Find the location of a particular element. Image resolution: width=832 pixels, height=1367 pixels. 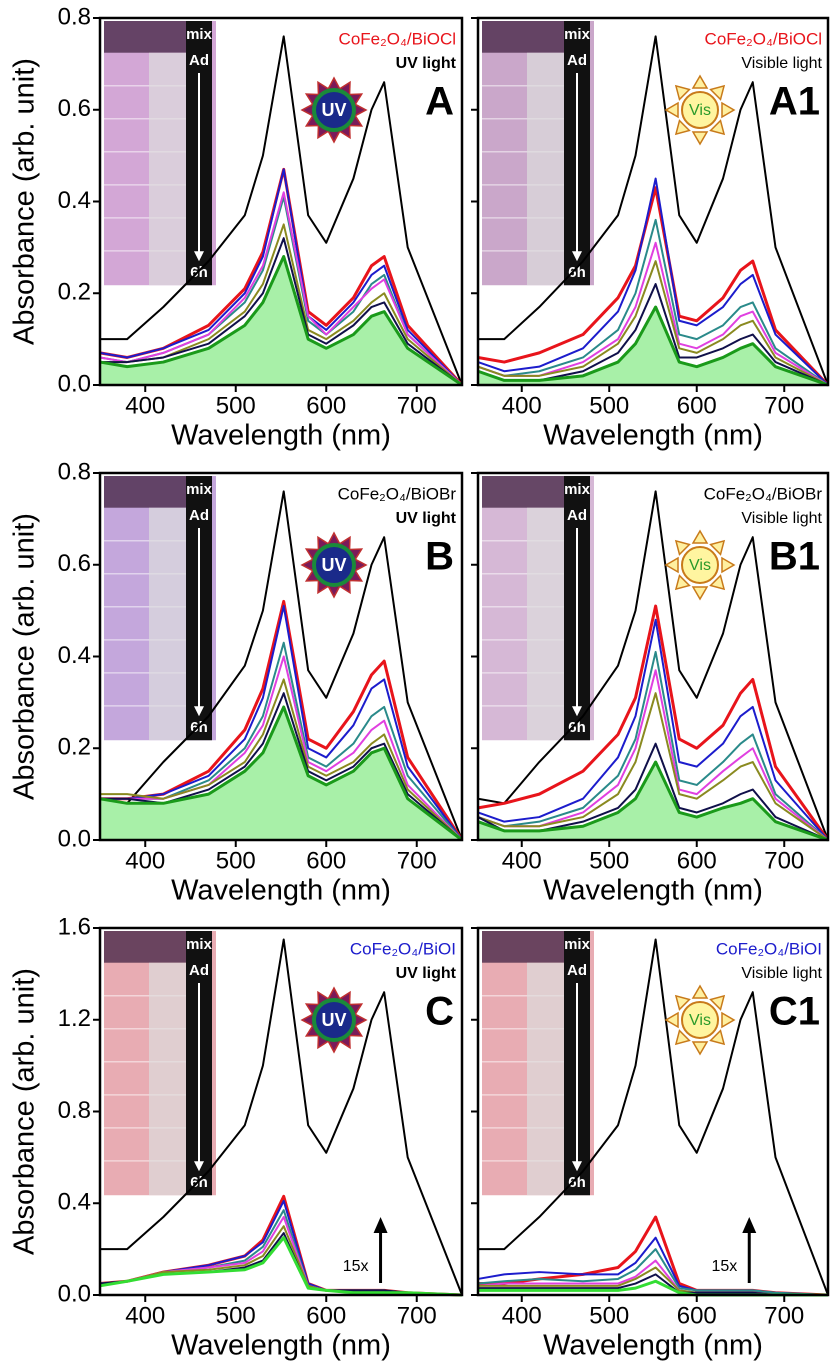

panel-title: CoFe₂O₄/BiOBr is located at coordinates (397, 493).